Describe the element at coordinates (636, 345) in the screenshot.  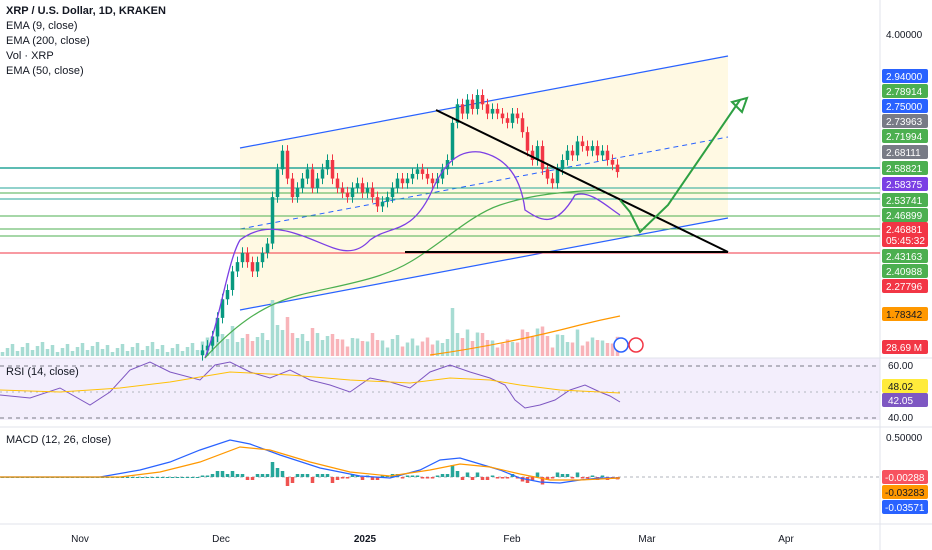
I see `flag-icon` at that location.